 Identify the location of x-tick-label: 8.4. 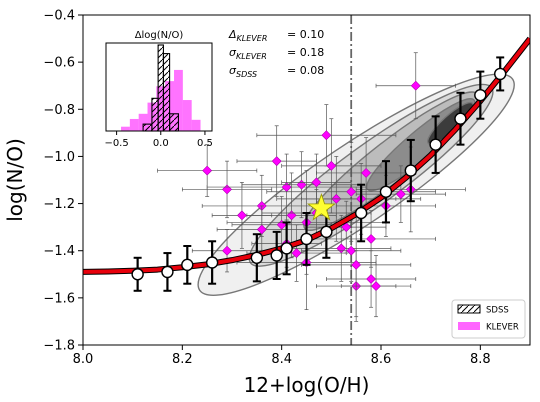
(281, 359).